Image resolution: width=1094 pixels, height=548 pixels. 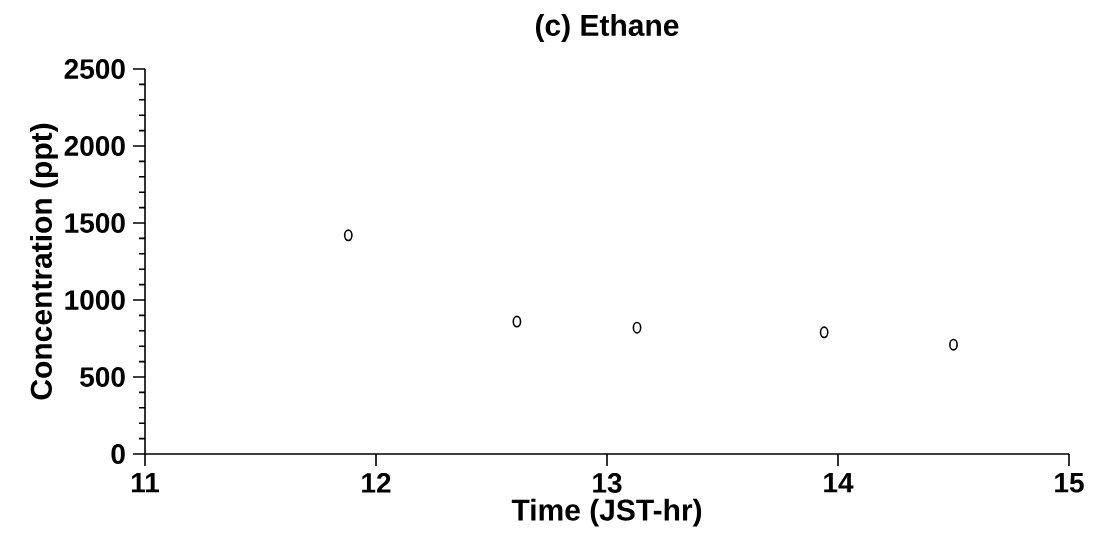 What do you see at coordinates (94, 69) in the screenshot?
I see `y-tick-label: 2500` at bounding box center [94, 69].